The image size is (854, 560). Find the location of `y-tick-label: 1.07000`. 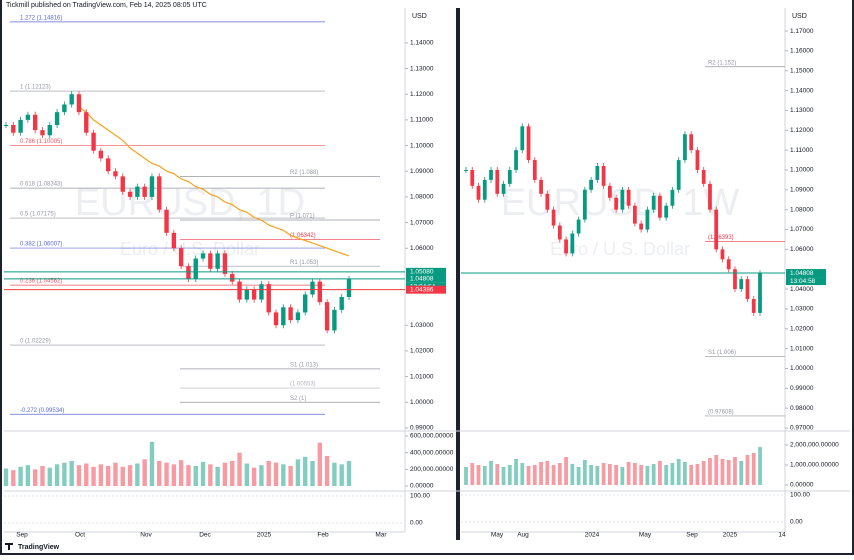

y-tick-label: 1.07000 is located at coordinates (422, 222).